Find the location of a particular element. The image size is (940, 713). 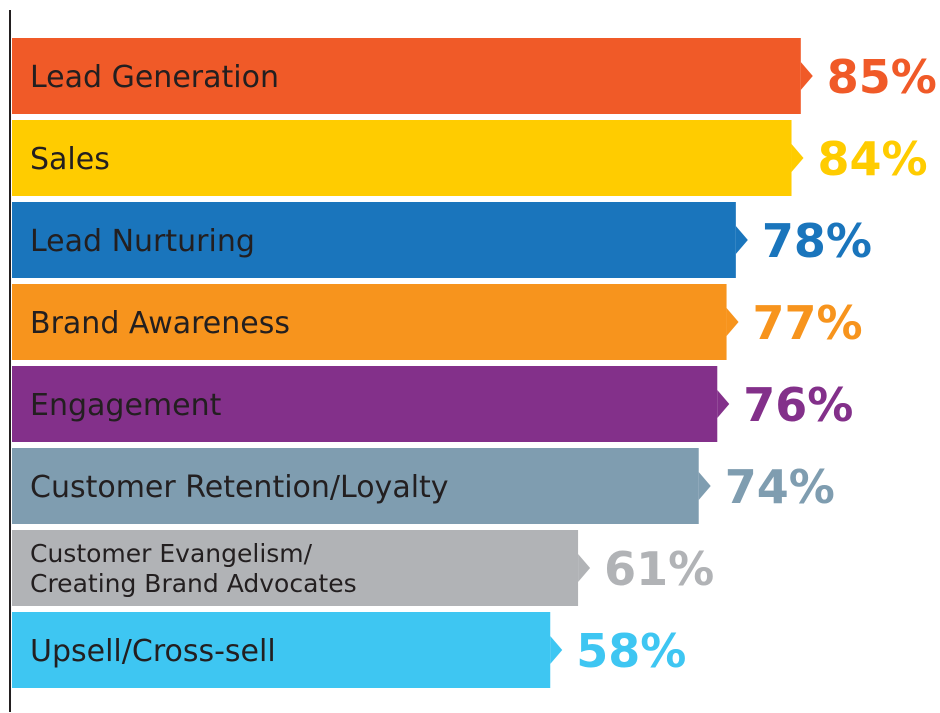

category-label-line: Sales is located at coordinates (70, 159).